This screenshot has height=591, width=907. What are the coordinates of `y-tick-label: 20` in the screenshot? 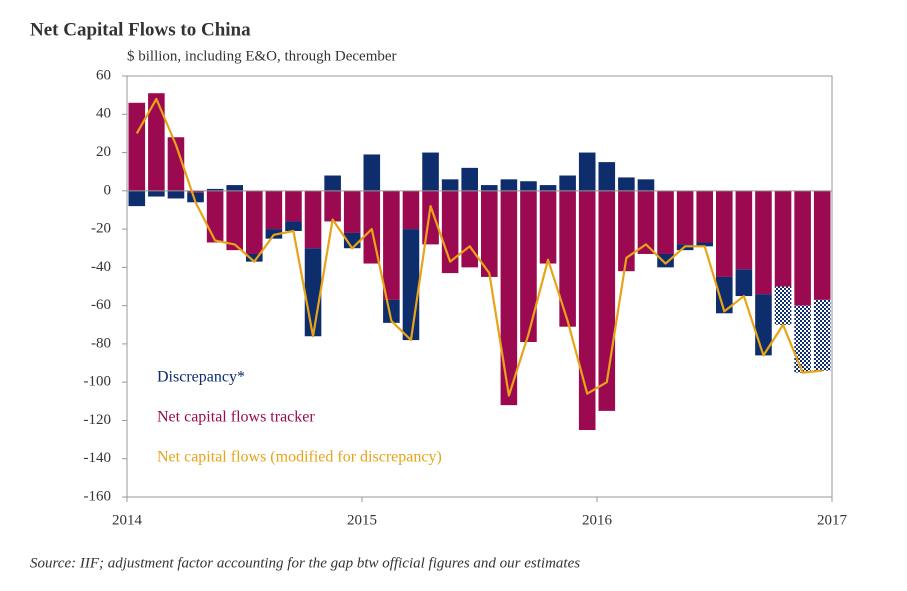 It's located at (103, 152).